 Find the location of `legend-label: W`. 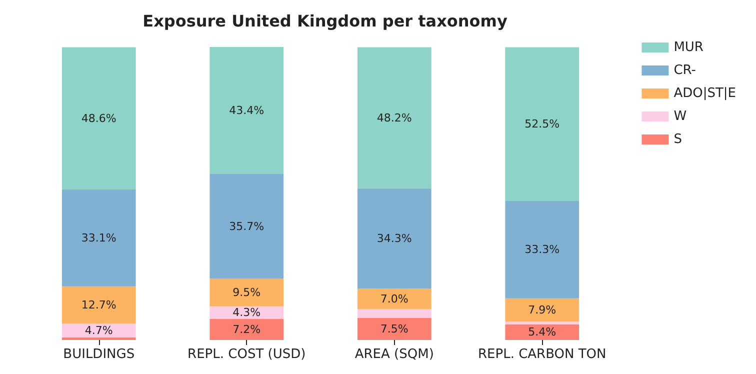

legend-label: W is located at coordinates (680, 116).